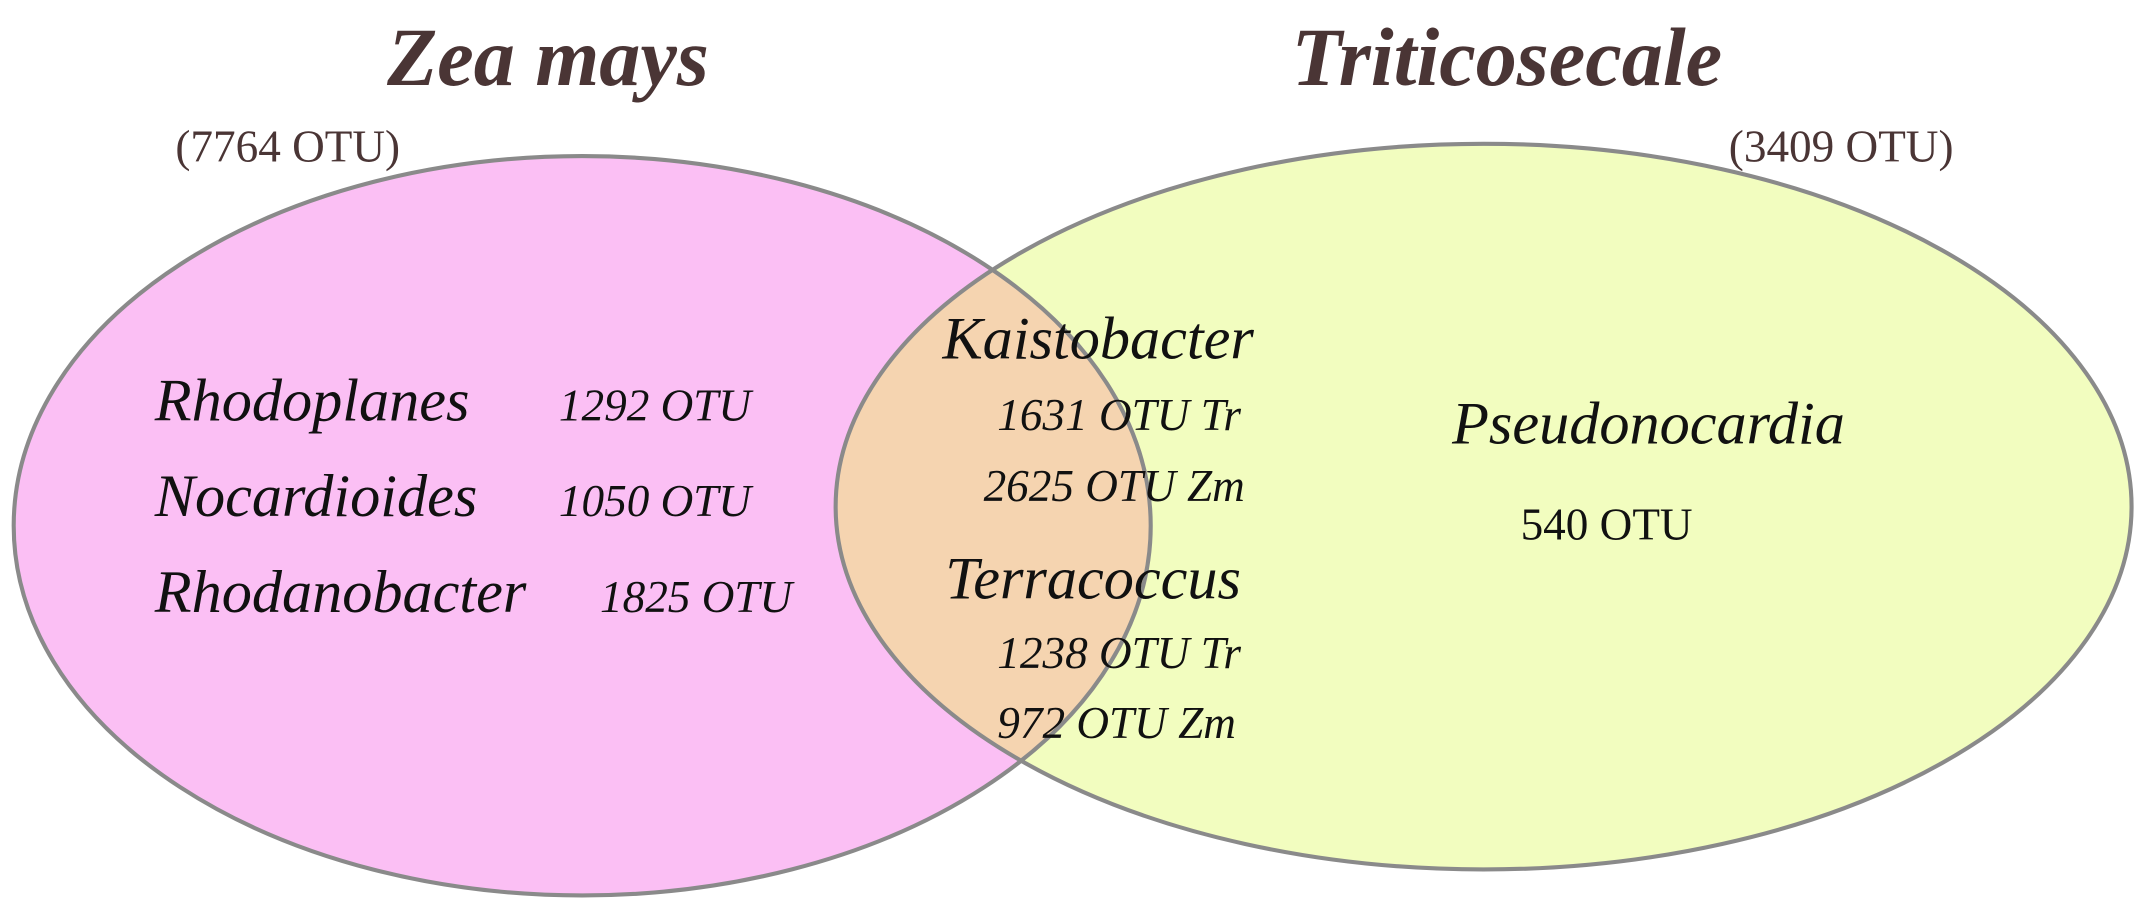  What do you see at coordinates (1119, 415) in the screenshot?
I see `genus-count: 1631 OTU Tr` at bounding box center [1119, 415].